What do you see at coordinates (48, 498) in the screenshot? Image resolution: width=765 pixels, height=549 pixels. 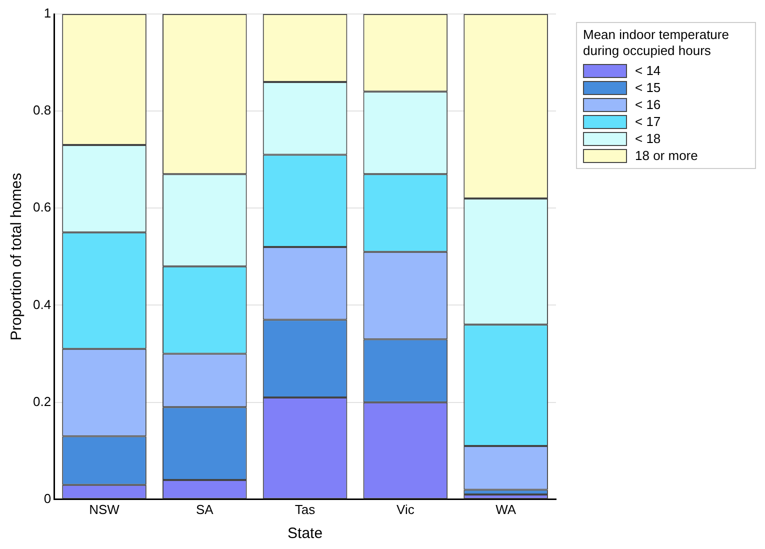 I see `y-tick-label: 0` at bounding box center [48, 498].